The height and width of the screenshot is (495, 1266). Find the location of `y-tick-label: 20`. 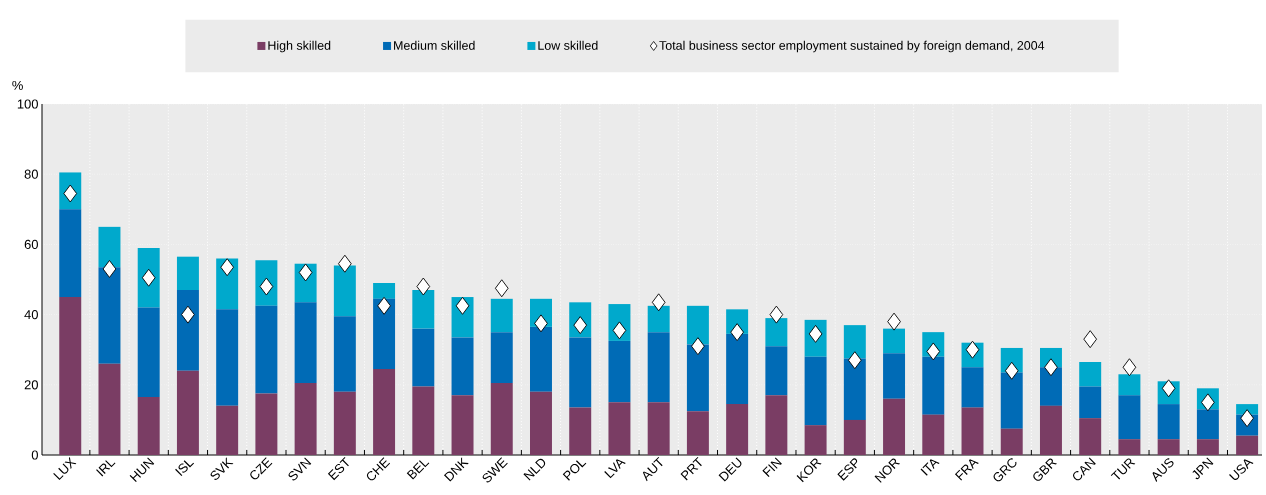

y-tick-label: 20 is located at coordinates (31, 385).